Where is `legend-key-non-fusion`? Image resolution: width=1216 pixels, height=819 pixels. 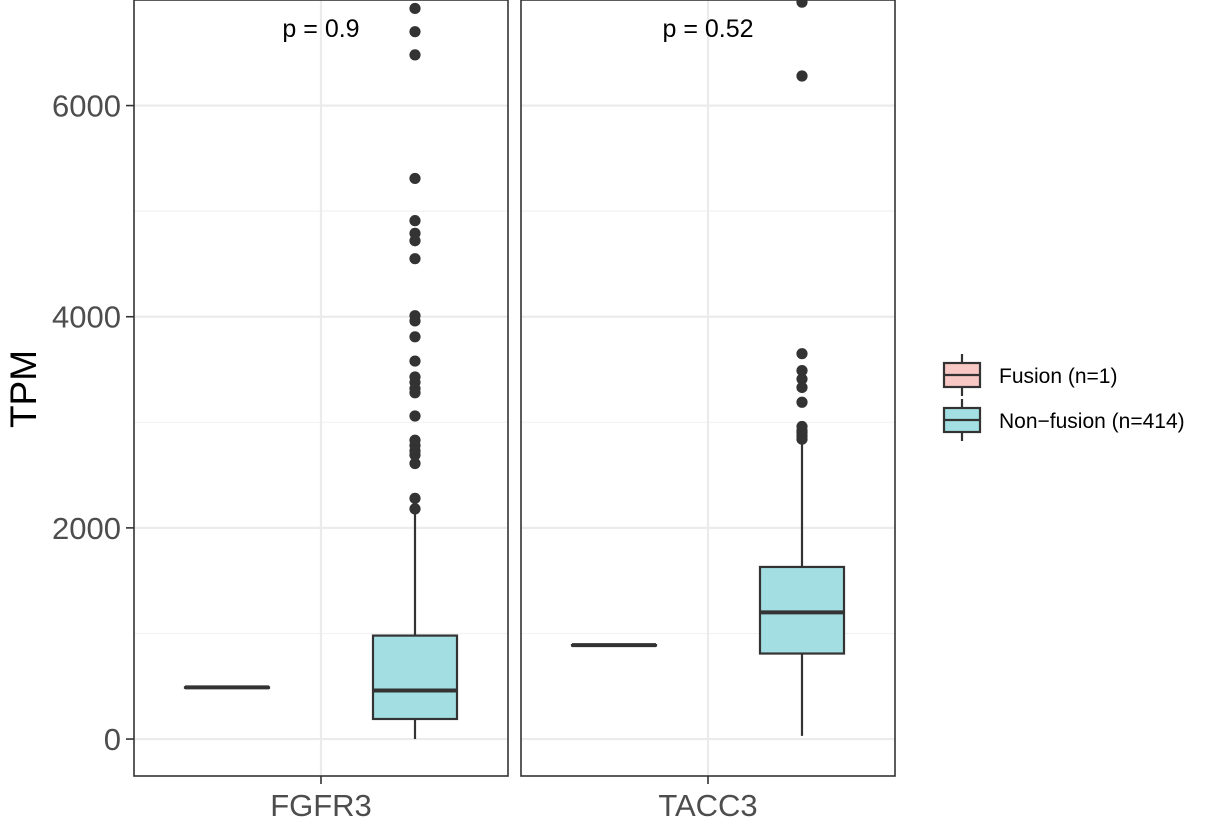 legend-key-non-fusion is located at coordinates (962, 420).